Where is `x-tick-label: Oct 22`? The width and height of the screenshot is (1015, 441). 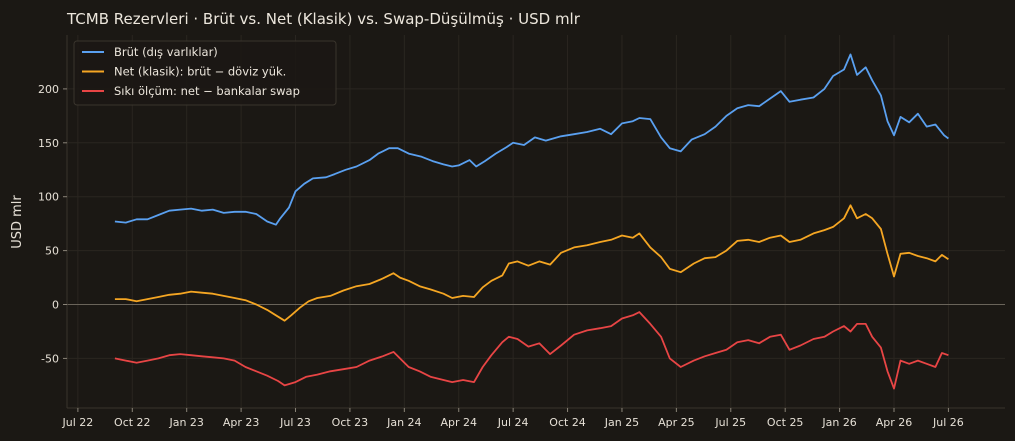 x-tick-label: Oct 22 is located at coordinates (132, 422).